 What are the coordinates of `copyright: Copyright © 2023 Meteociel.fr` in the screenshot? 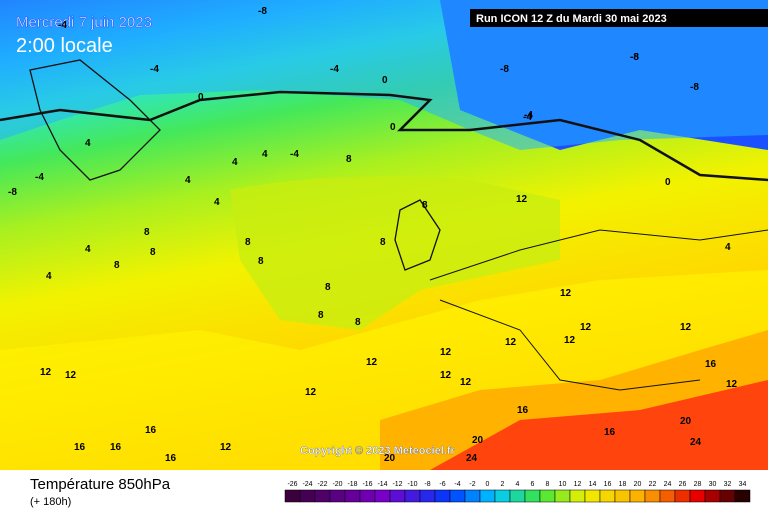 It's located at (378, 451).